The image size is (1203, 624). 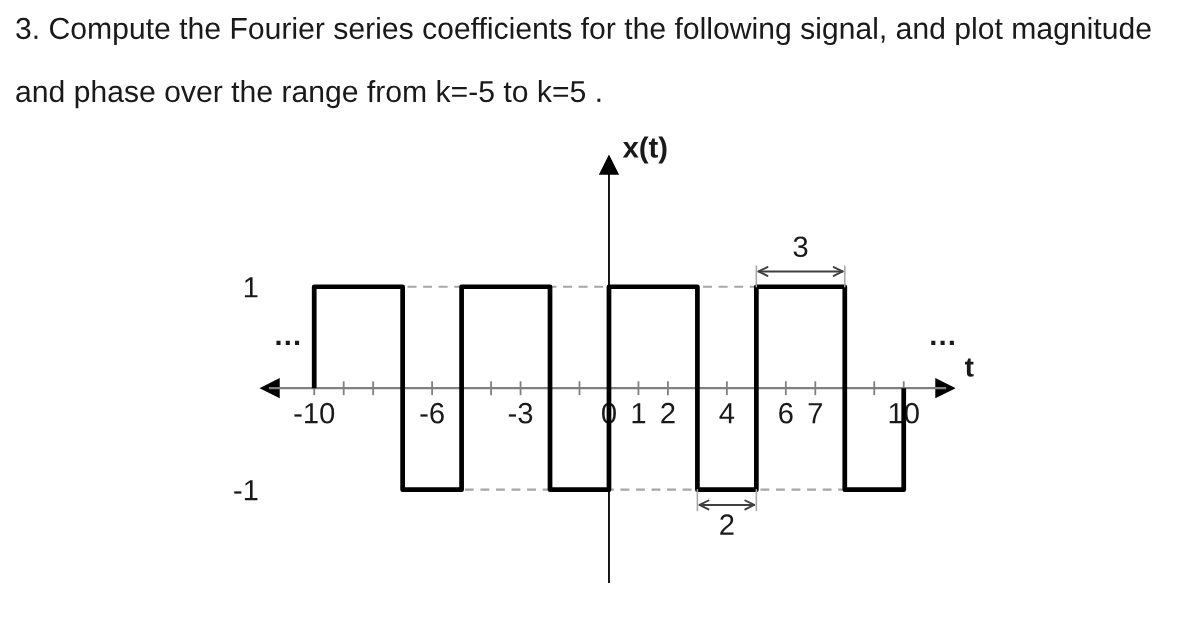 I want to click on x-tick-label: 4, so click(x=727, y=413).